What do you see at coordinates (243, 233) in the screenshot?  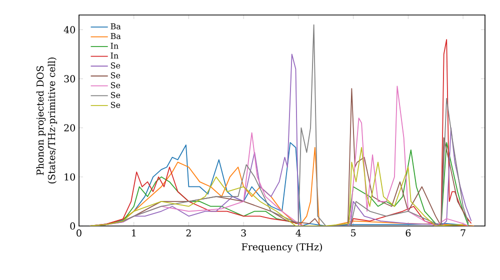 I see `x-tick-label: 3` at bounding box center [243, 233].